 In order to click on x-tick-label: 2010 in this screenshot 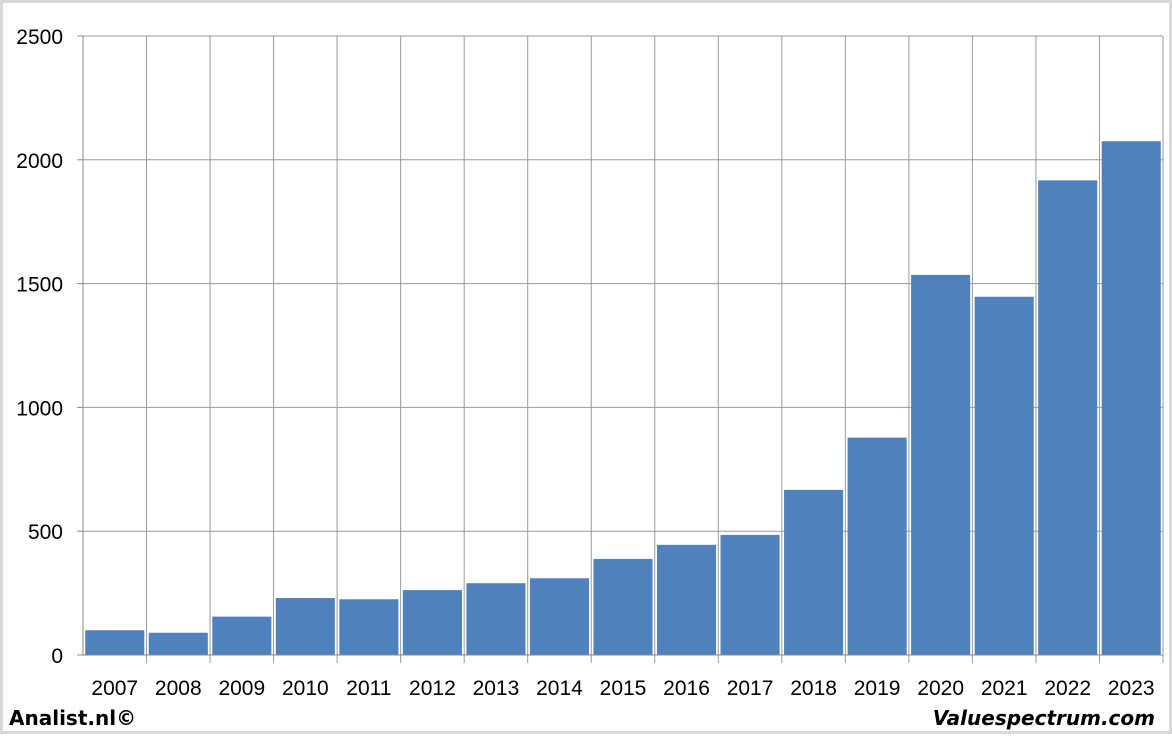, I will do `click(305, 688)`.